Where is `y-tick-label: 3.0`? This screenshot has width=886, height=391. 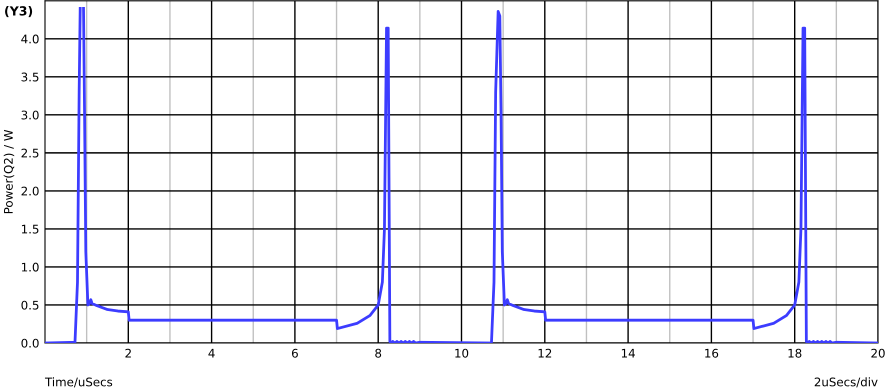
y-tick-label: 3.0 is located at coordinates (30, 115).